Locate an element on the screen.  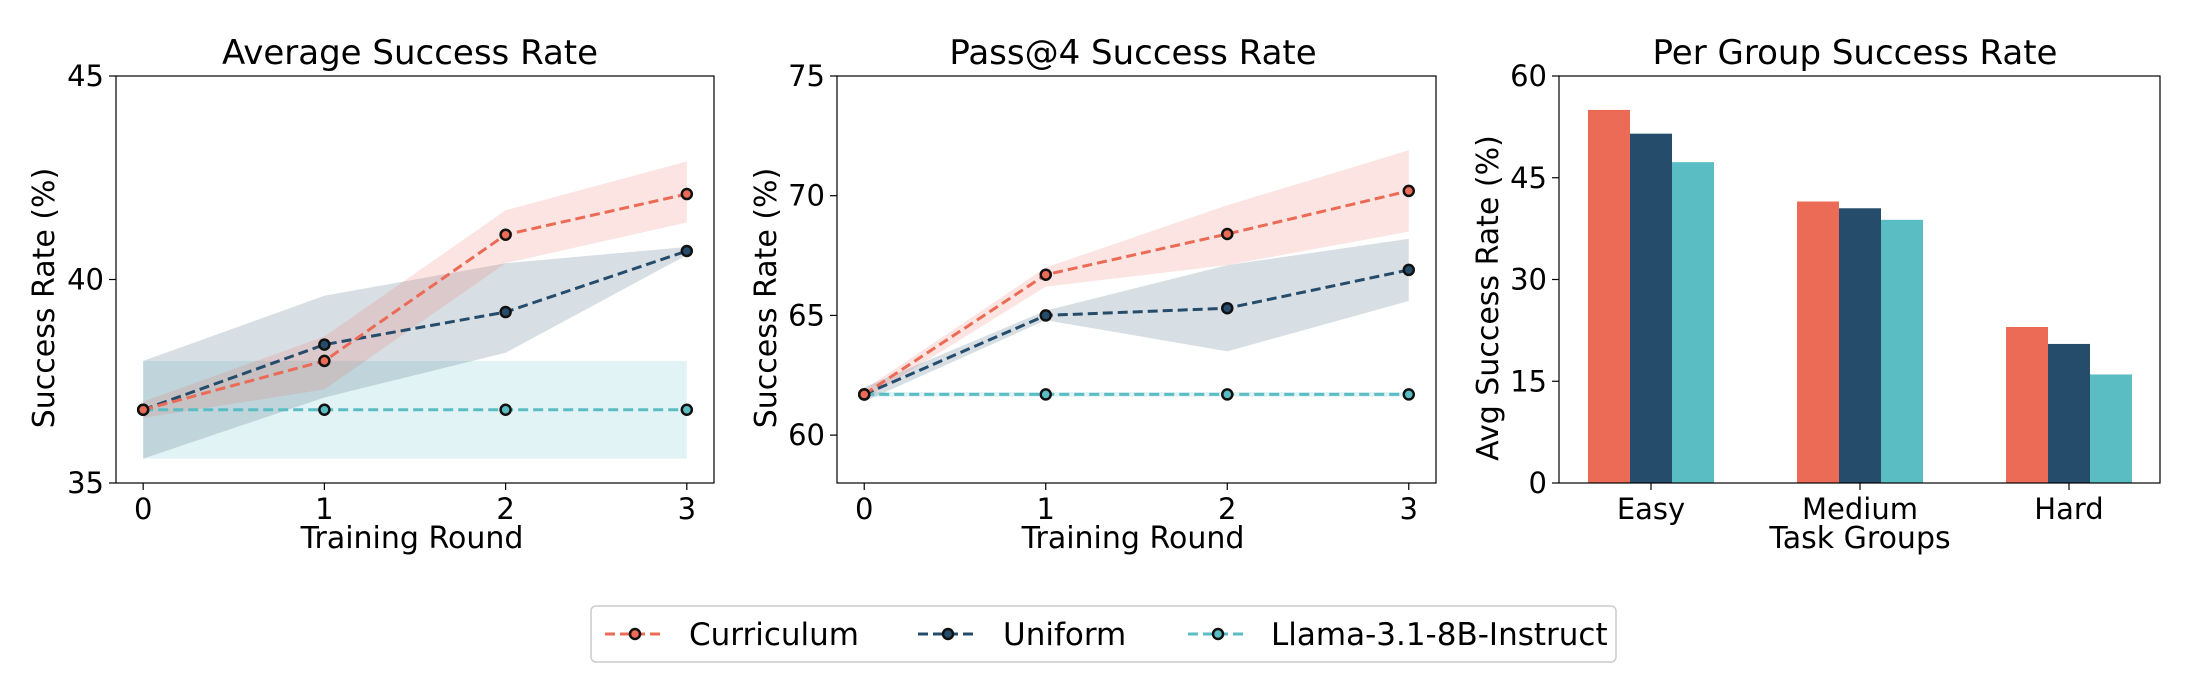
legend-item-llama: Llama-3.1-8B-Instruct is located at coordinates (1398, 635).